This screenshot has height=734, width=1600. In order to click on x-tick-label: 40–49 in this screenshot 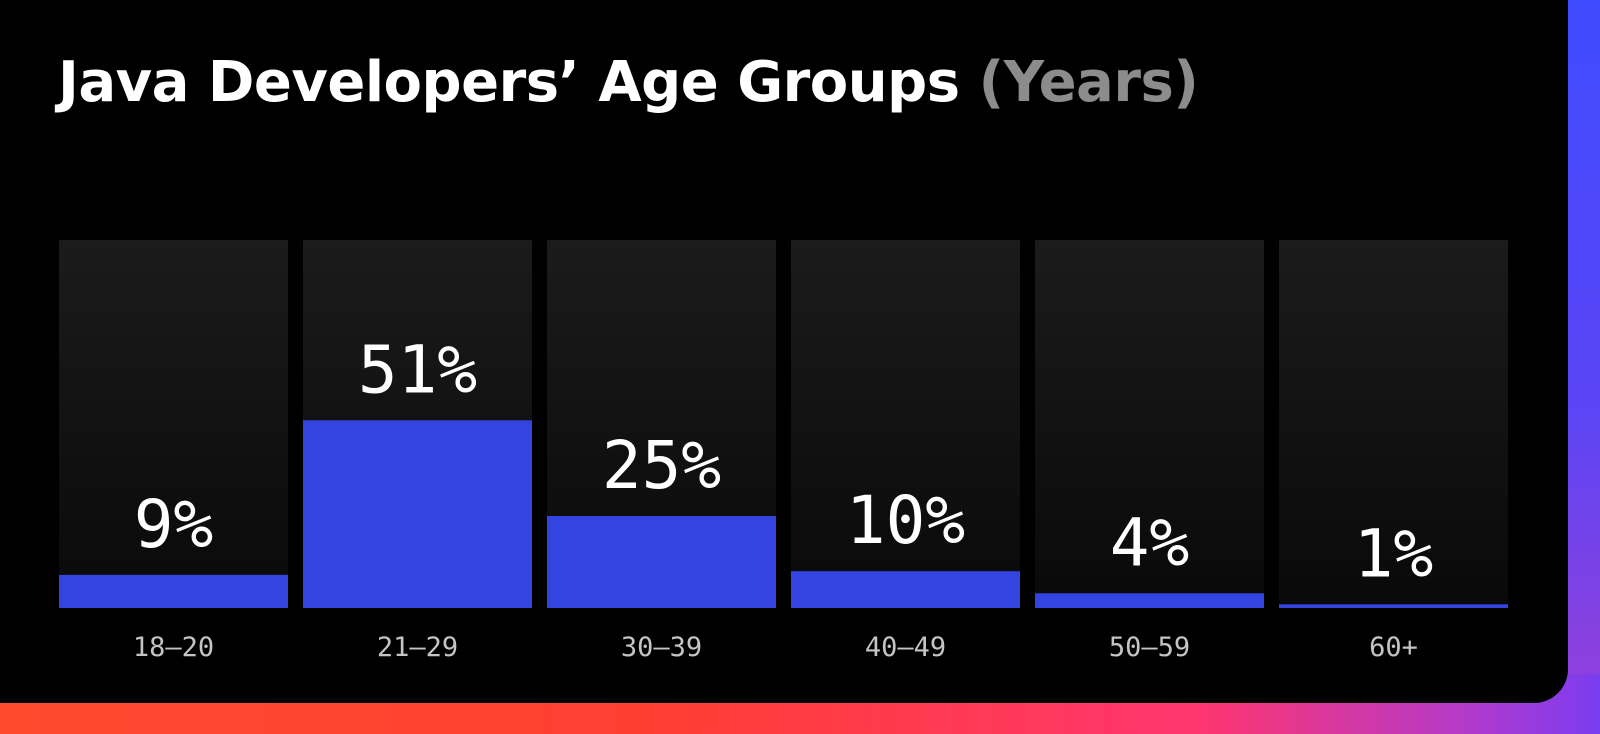, I will do `click(905, 647)`.